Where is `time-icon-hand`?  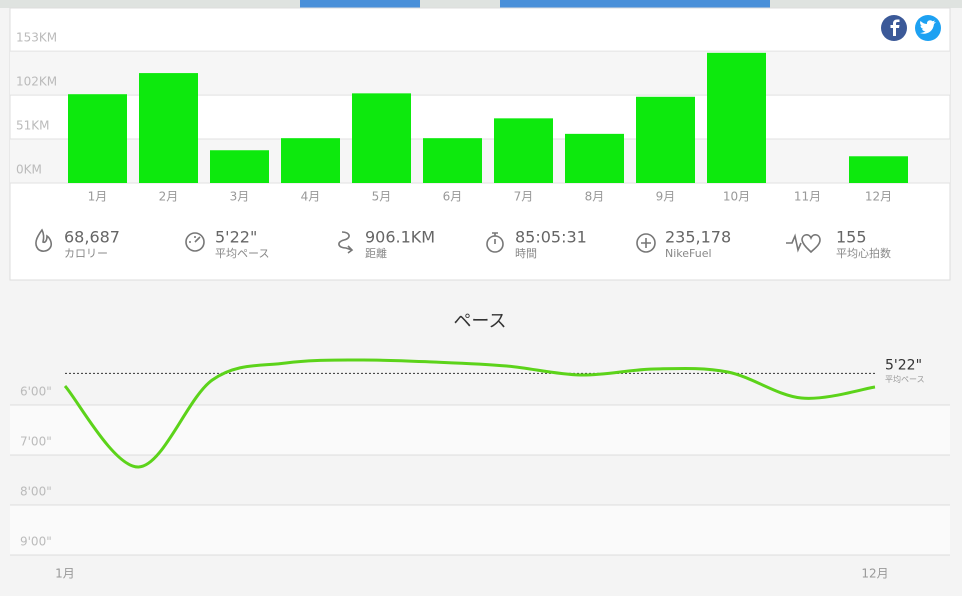
time-icon-hand is located at coordinates (495, 238).